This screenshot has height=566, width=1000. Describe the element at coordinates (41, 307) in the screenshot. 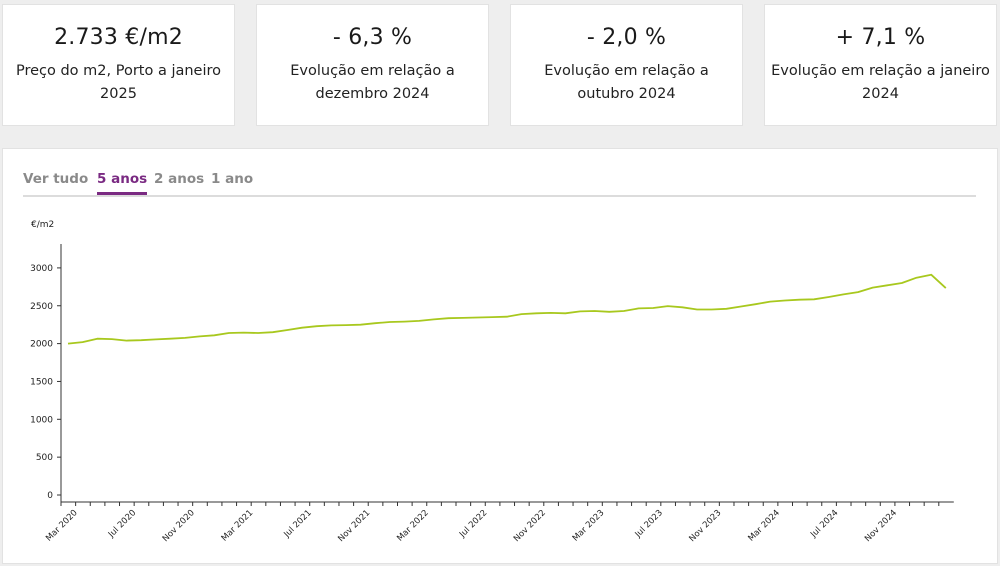

I see `y-tick-label: 2500` at that location.